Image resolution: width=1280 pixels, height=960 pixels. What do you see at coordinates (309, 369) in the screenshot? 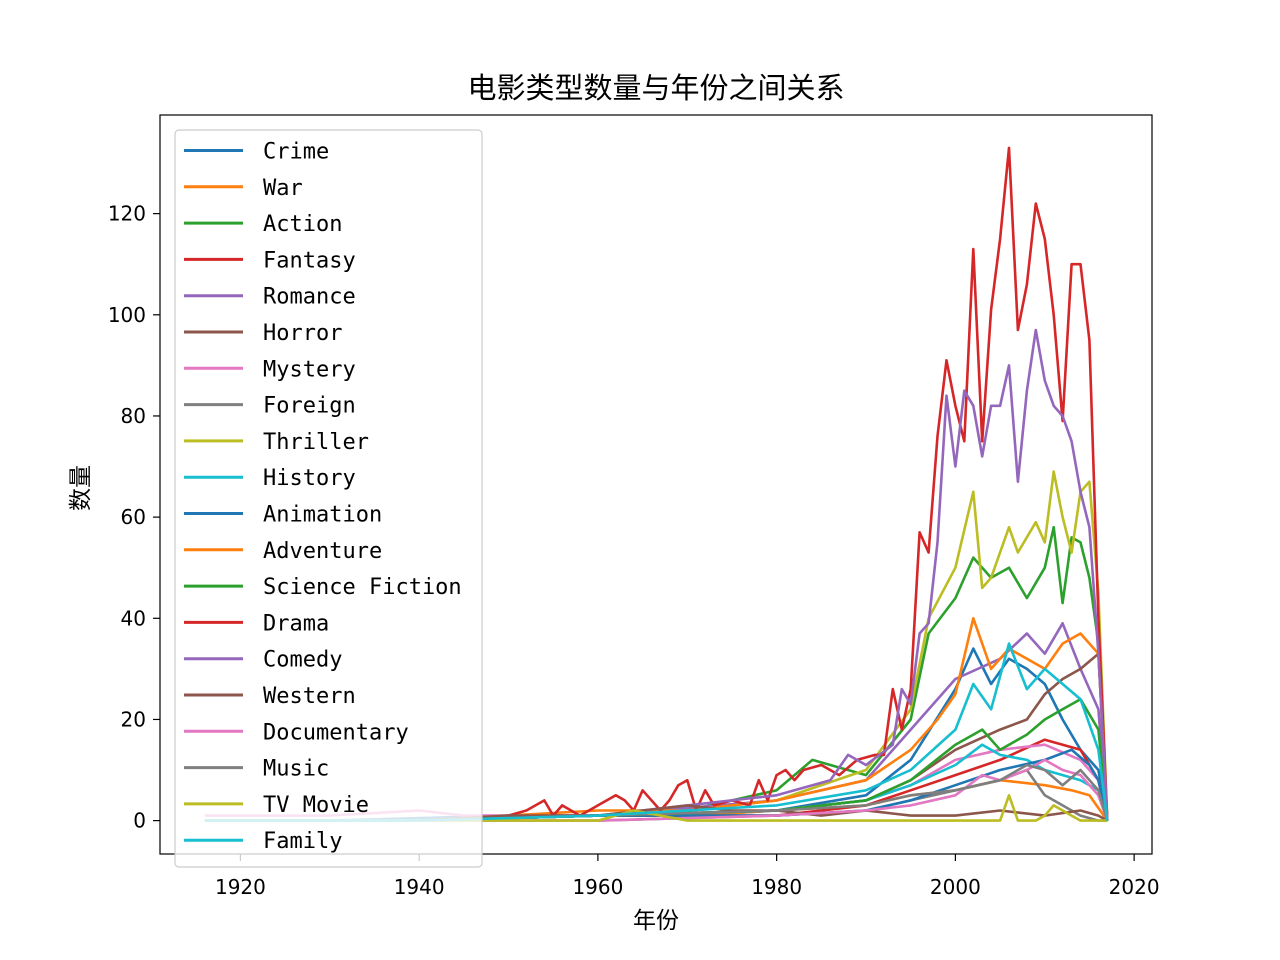
I see `legend-label-mystery: Mystery` at bounding box center [309, 369].